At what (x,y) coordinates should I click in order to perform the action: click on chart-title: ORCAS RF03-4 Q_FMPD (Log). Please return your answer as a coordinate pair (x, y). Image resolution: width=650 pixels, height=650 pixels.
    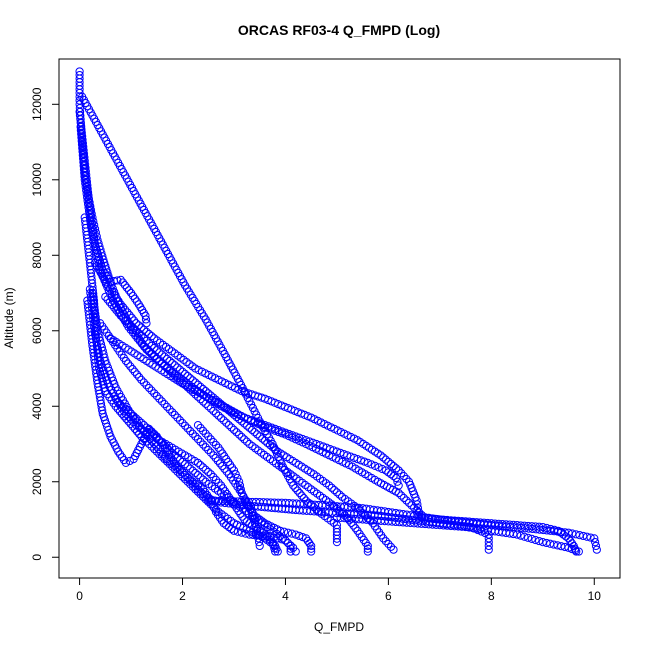
    Looking at the image, I should click on (339, 30).